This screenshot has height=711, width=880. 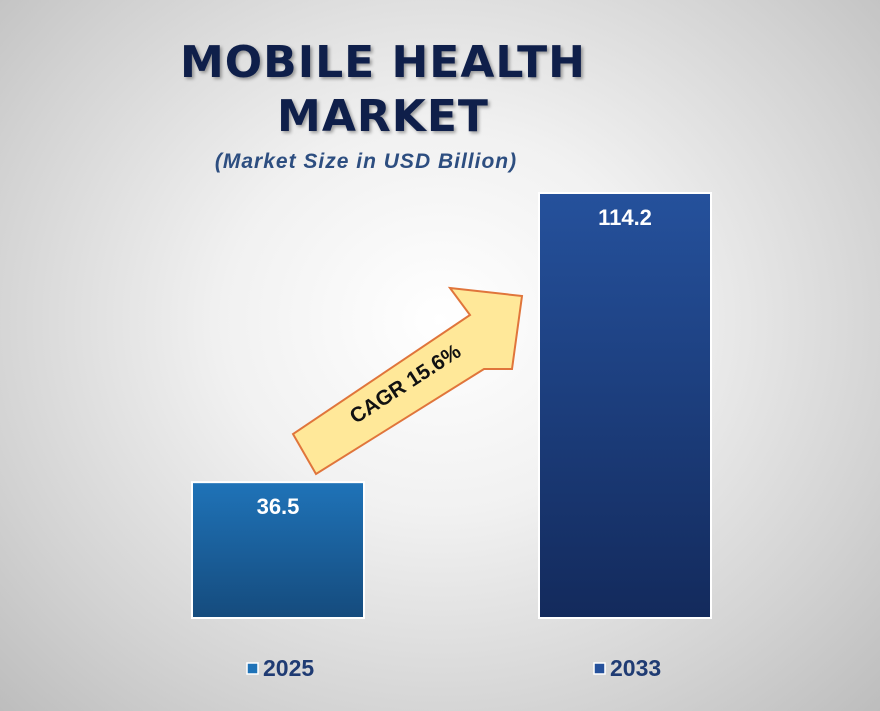 What do you see at coordinates (383, 90) in the screenshot?
I see `chart-title: MOBILE HEALTH MARKET` at bounding box center [383, 90].